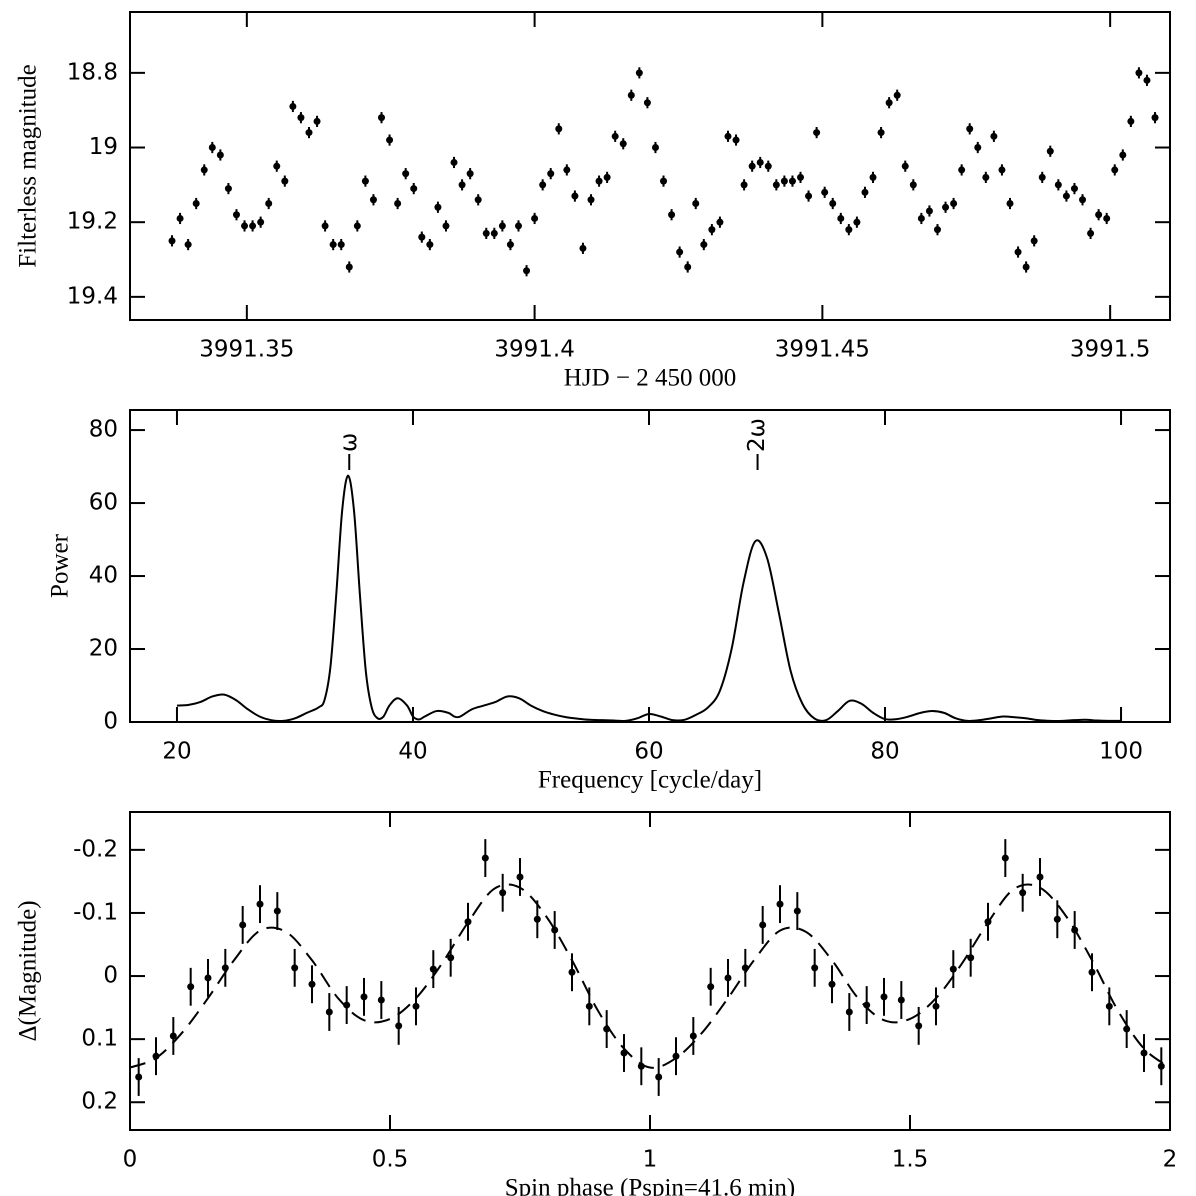 The image size is (1196, 1196). I want to click on x-tick-label: 3991.35, so click(246, 350).